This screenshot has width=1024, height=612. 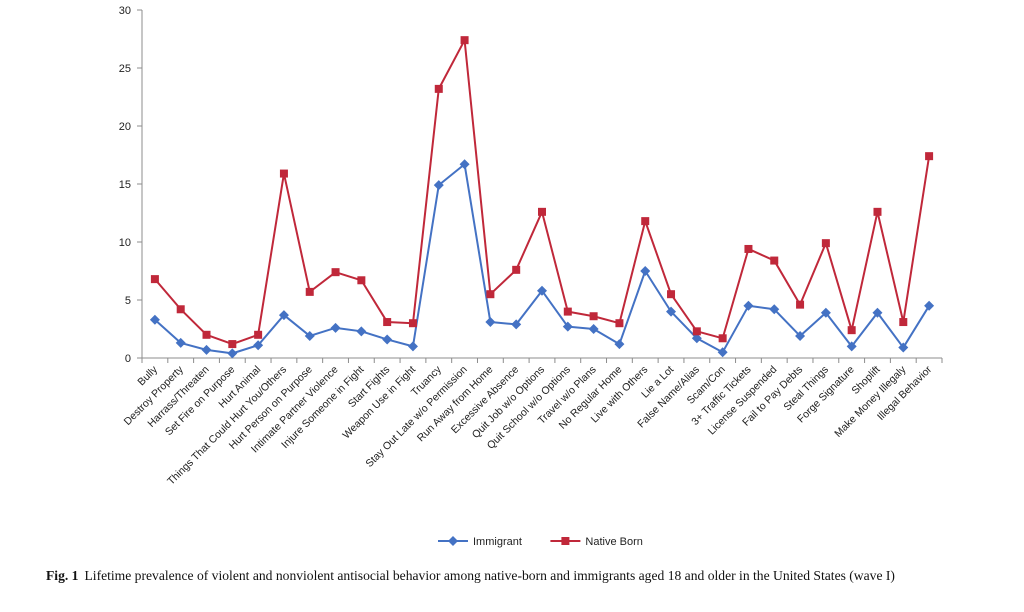 I want to click on legend-item: Native Born, so click(x=596, y=542).